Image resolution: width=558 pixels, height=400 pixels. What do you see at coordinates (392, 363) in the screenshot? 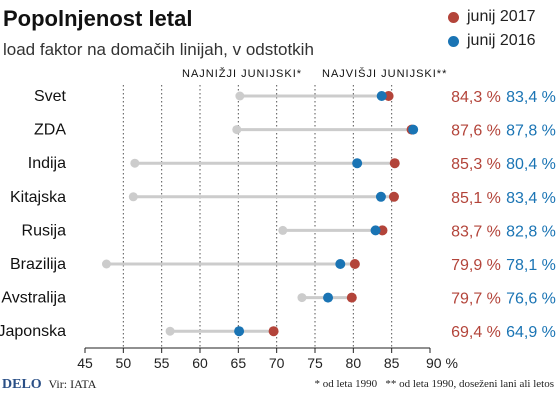
I see `x-tick-label: 85` at bounding box center [392, 363].